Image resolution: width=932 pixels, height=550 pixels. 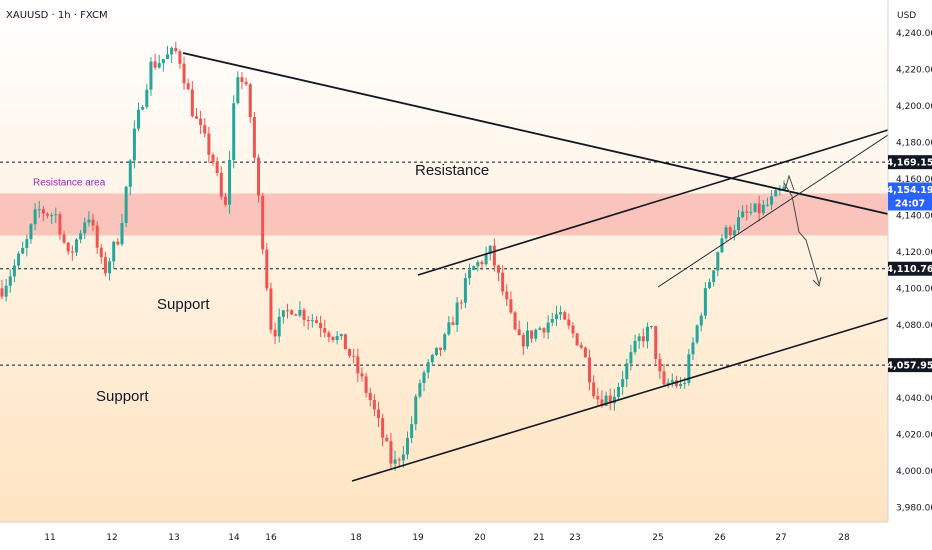 What do you see at coordinates (910, 365) in the screenshot?
I see `price-level-badge` at bounding box center [910, 365].